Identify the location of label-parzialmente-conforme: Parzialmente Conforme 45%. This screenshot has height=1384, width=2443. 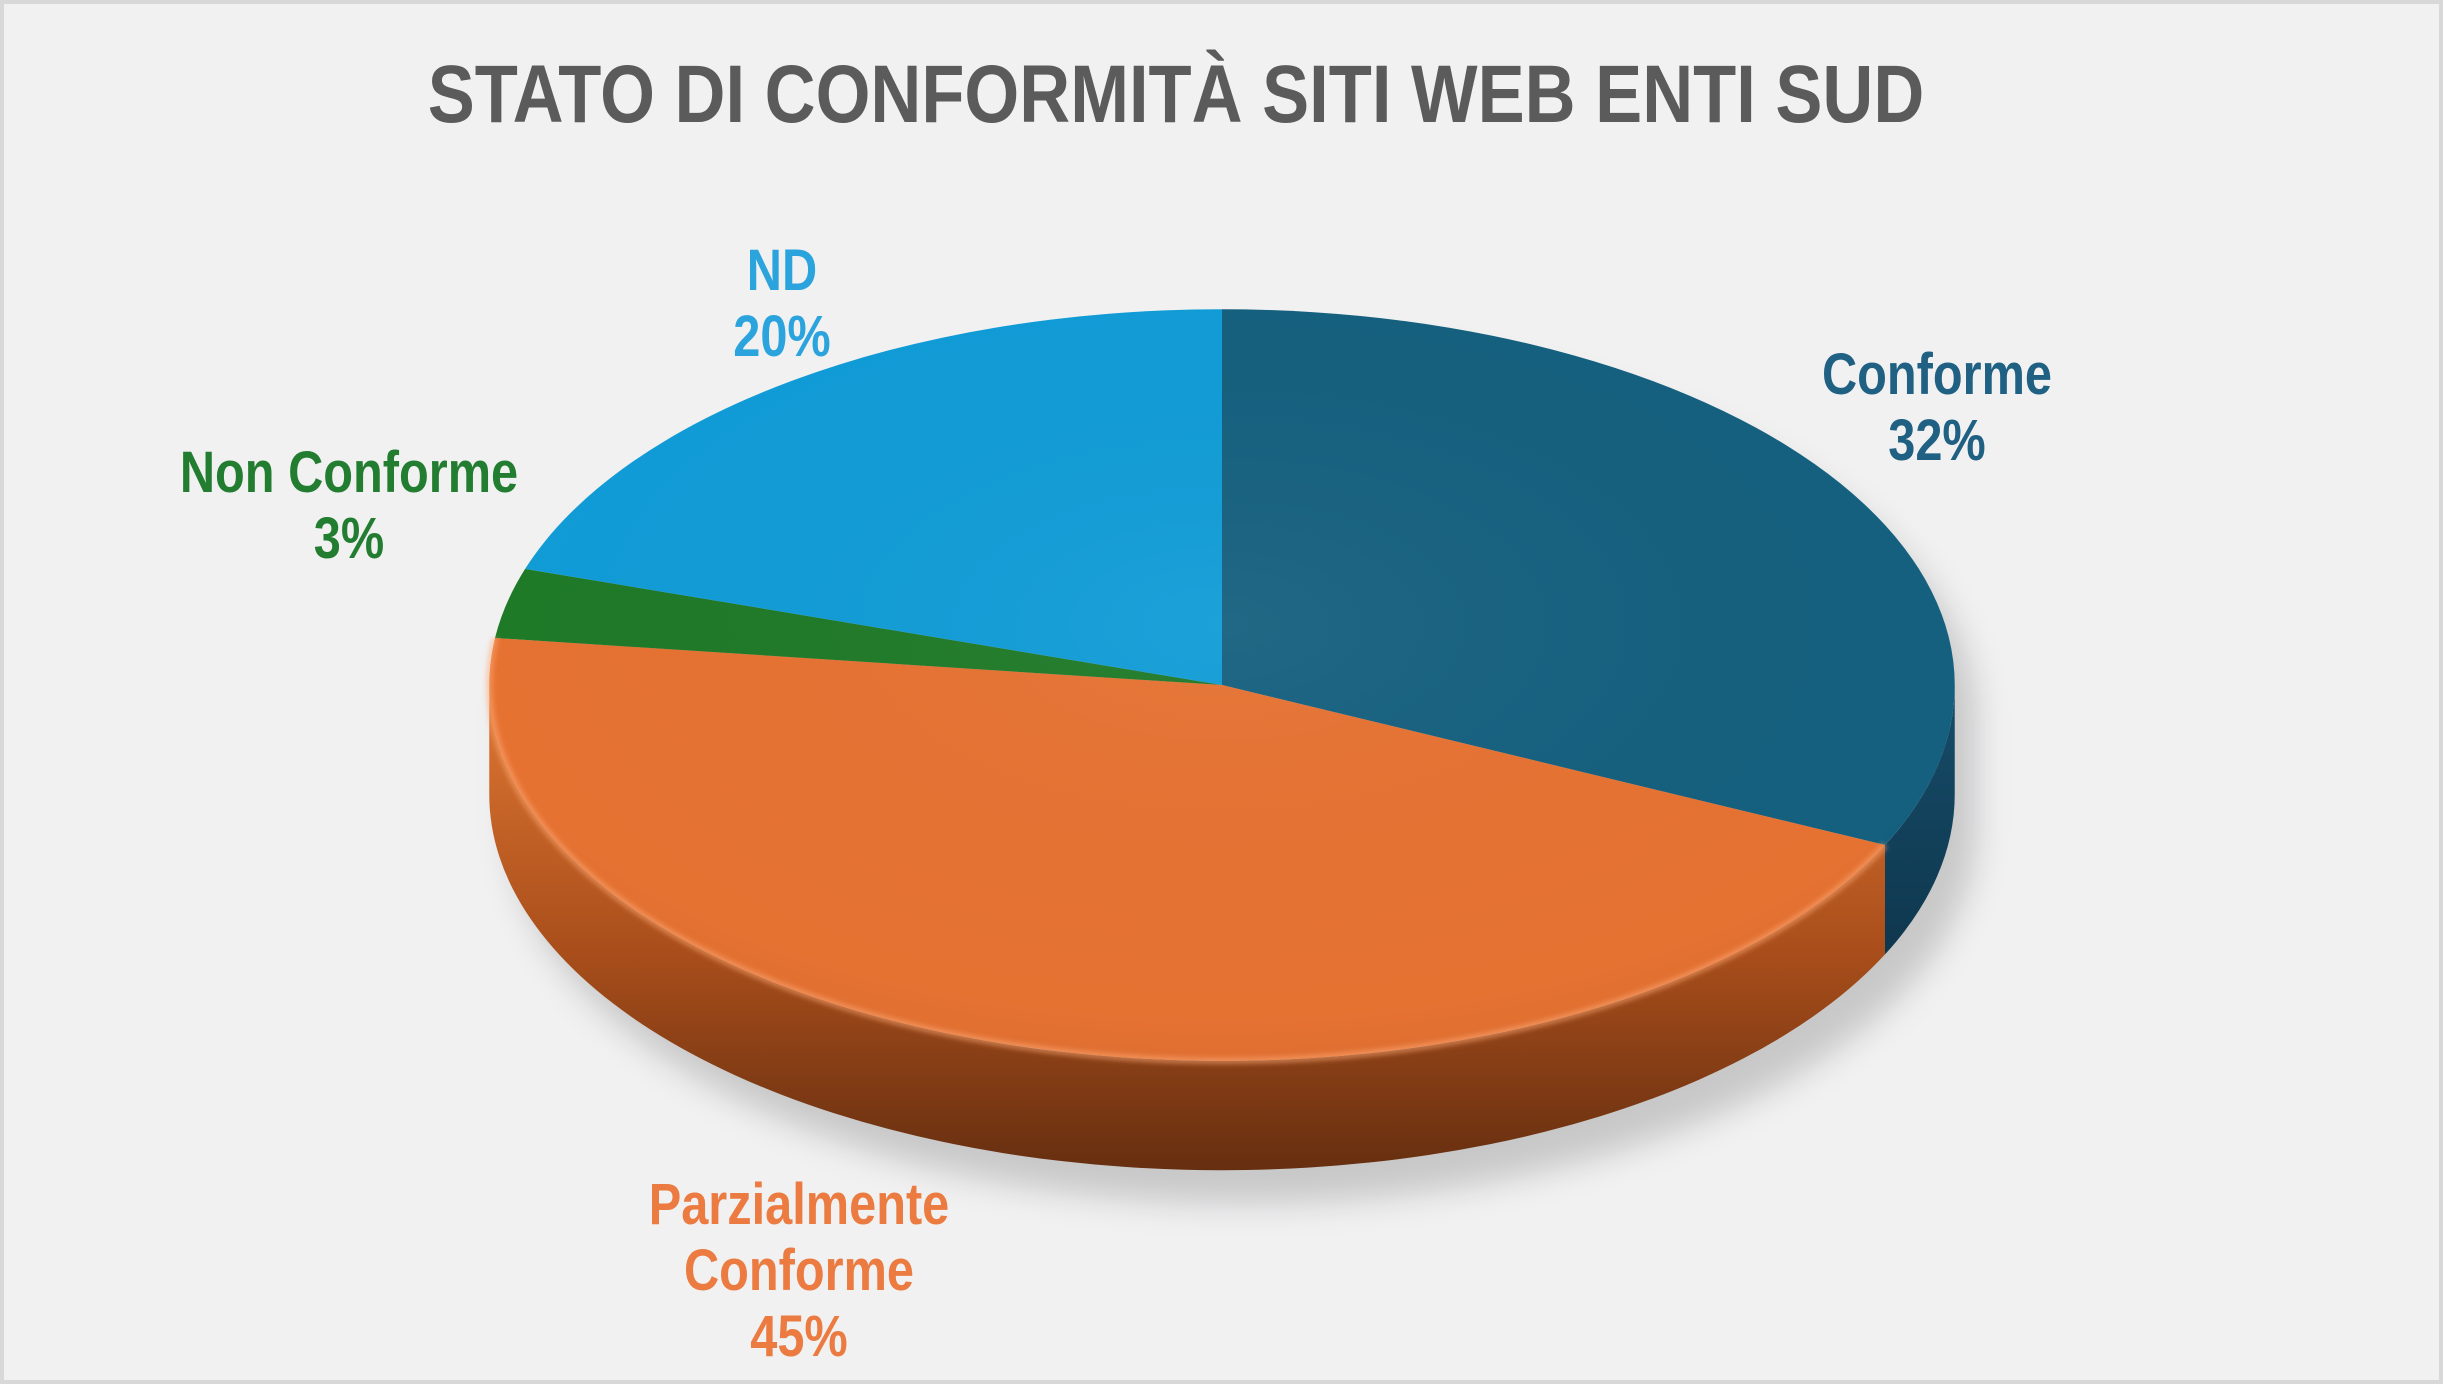
(799, 1271).